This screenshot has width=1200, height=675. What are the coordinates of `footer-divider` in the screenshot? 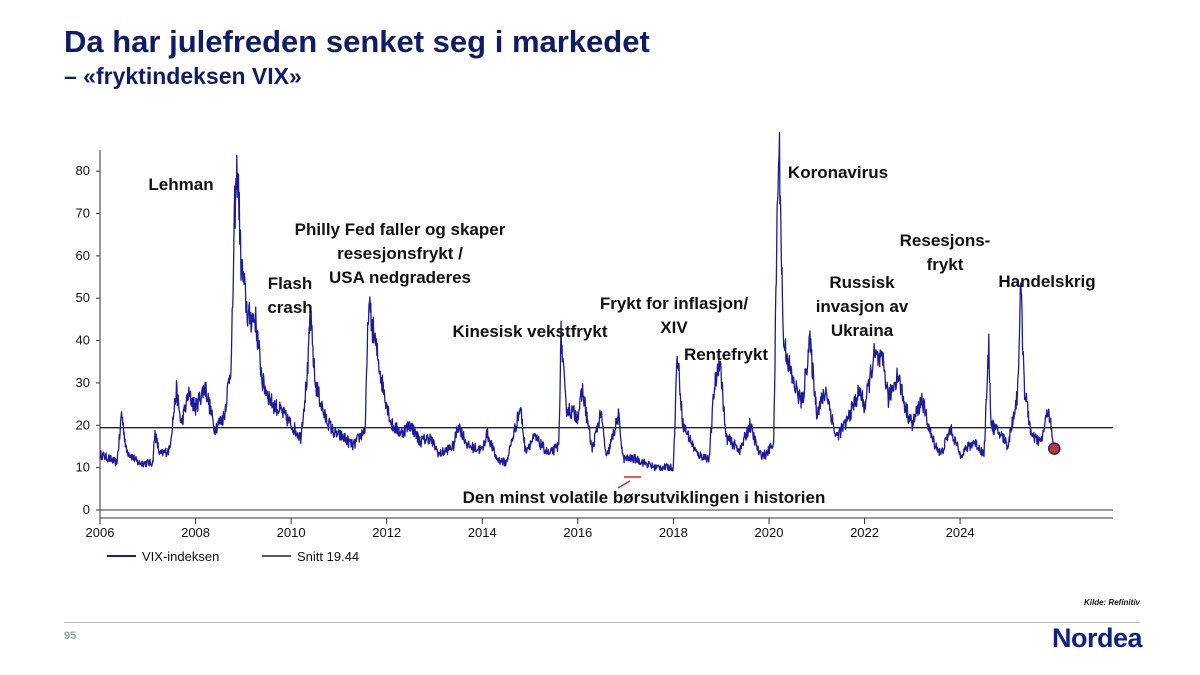 It's located at (602, 622).